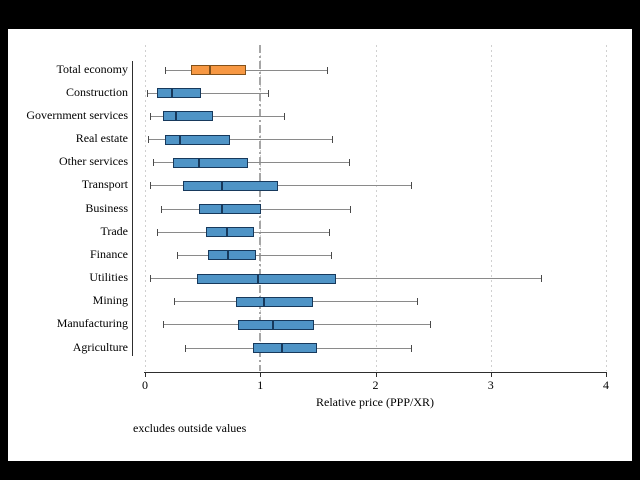 This screenshot has width=640, height=480. I want to click on category-label: Real estate, so click(101, 138).